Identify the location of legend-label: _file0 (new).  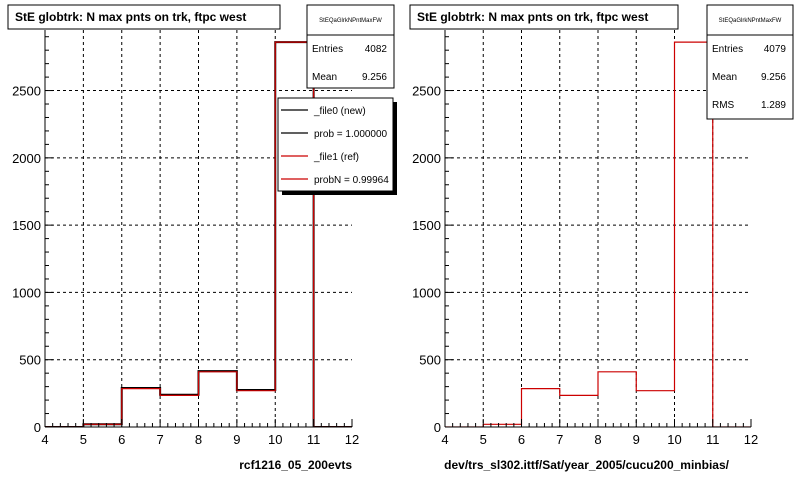
(339, 111).